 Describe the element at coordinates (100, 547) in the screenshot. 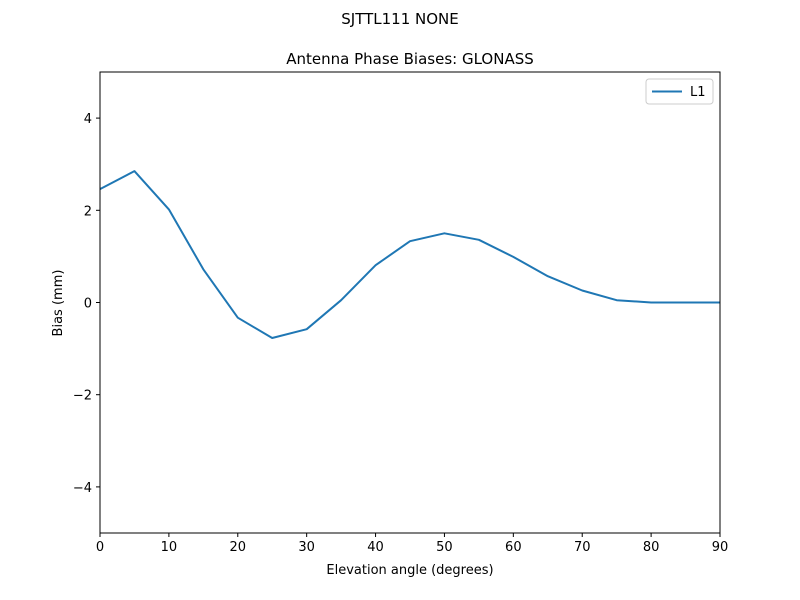

I see `x-tick-label: 0` at that location.